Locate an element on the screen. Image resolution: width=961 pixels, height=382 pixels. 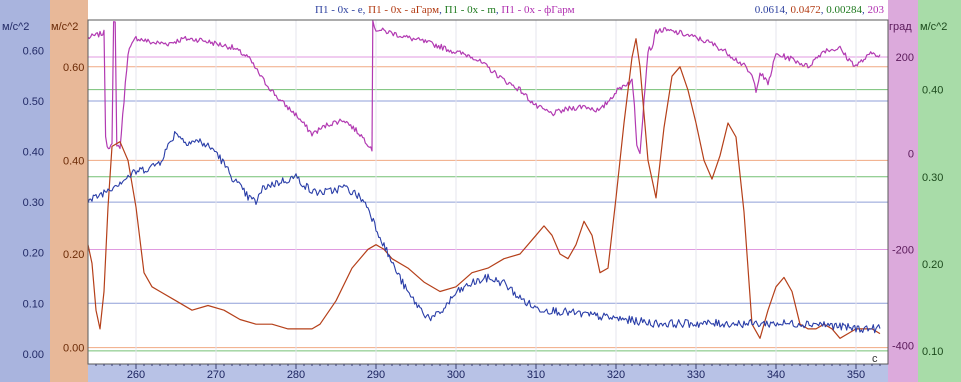
y-tick-label-blue: 0.40 is located at coordinates (33, 153).